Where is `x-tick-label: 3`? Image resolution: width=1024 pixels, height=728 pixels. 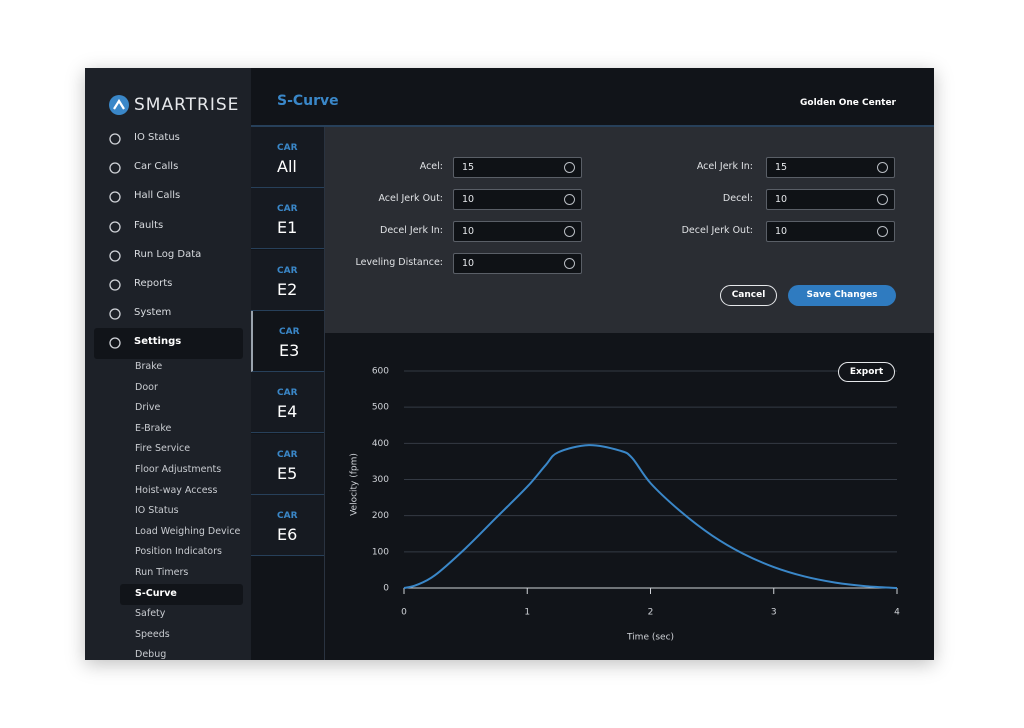 x-tick-label: 3 is located at coordinates (774, 613).